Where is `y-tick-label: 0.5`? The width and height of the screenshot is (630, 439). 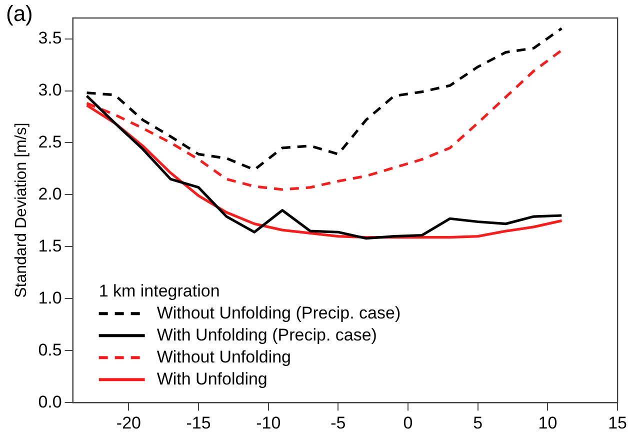
y-tick-label: 0.5 is located at coordinates (50, 350).